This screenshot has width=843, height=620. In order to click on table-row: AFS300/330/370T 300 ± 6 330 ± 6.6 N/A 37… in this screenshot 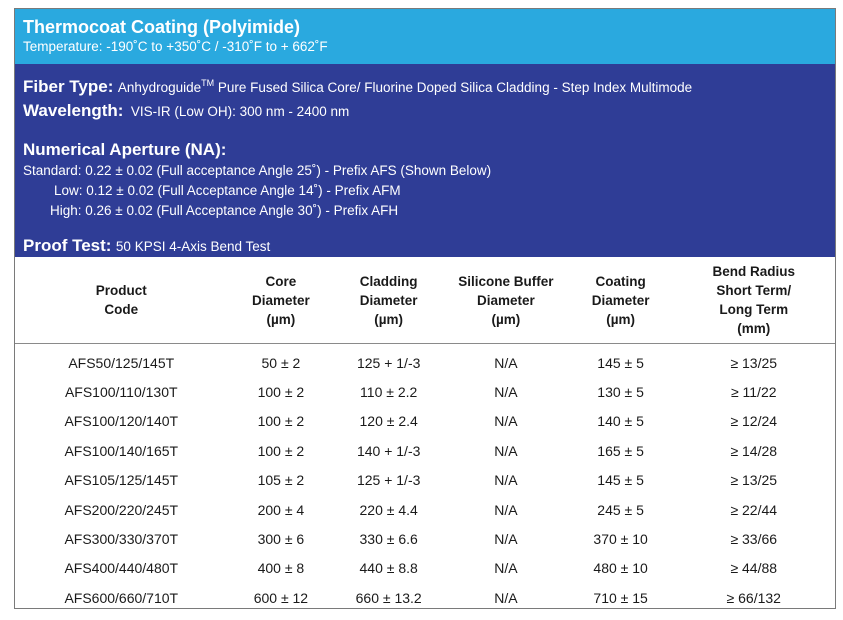, I will do `click(425, 538)`.